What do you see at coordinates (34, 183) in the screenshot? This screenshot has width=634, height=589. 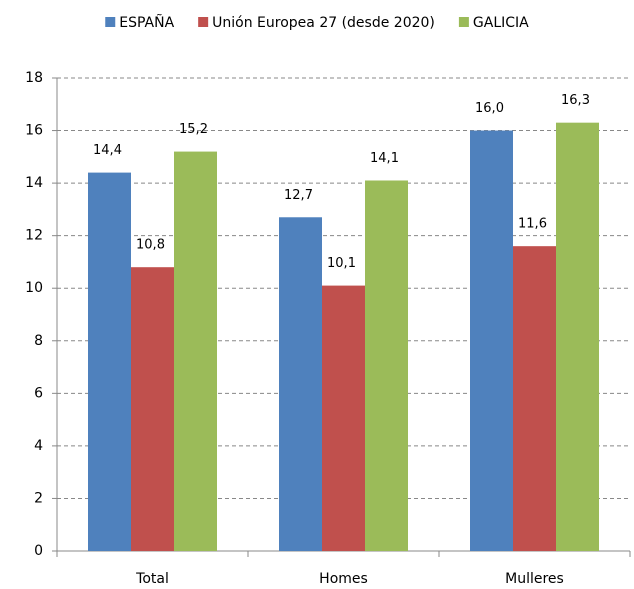 I see `y-tick-label: 14` at bounding box center [34, 183].